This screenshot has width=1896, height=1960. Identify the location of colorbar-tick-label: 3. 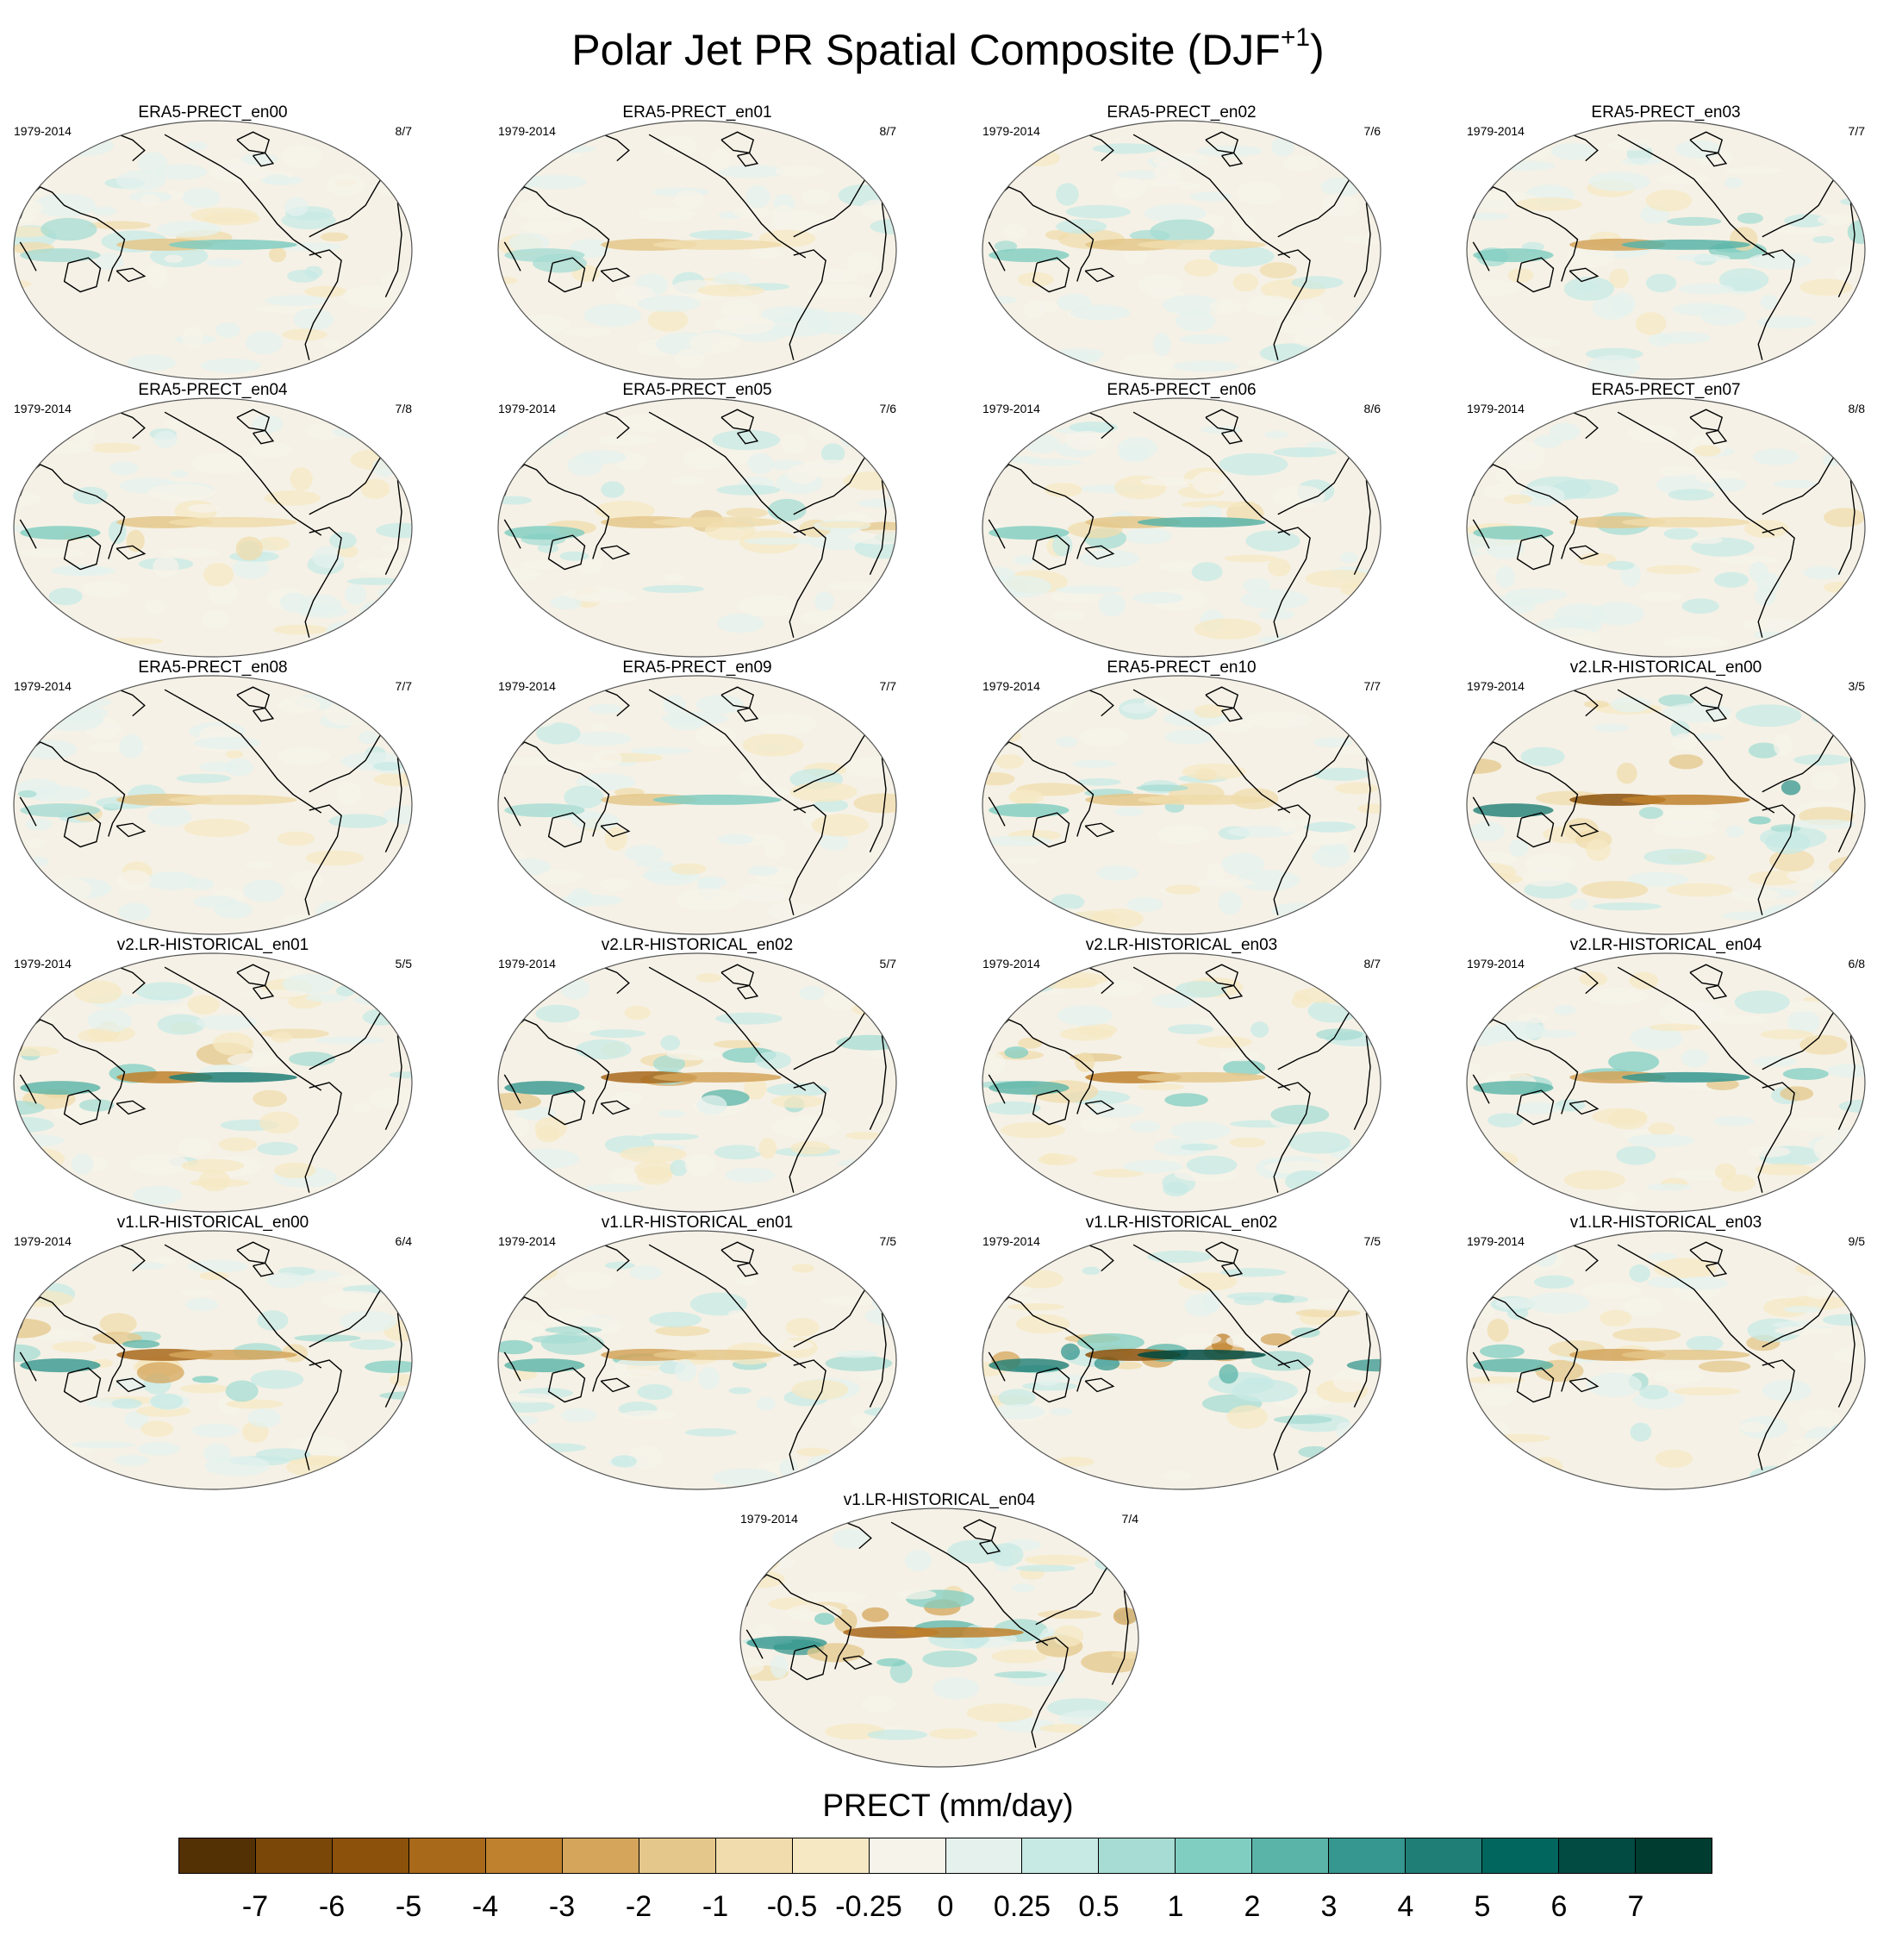
(1329, 1906).